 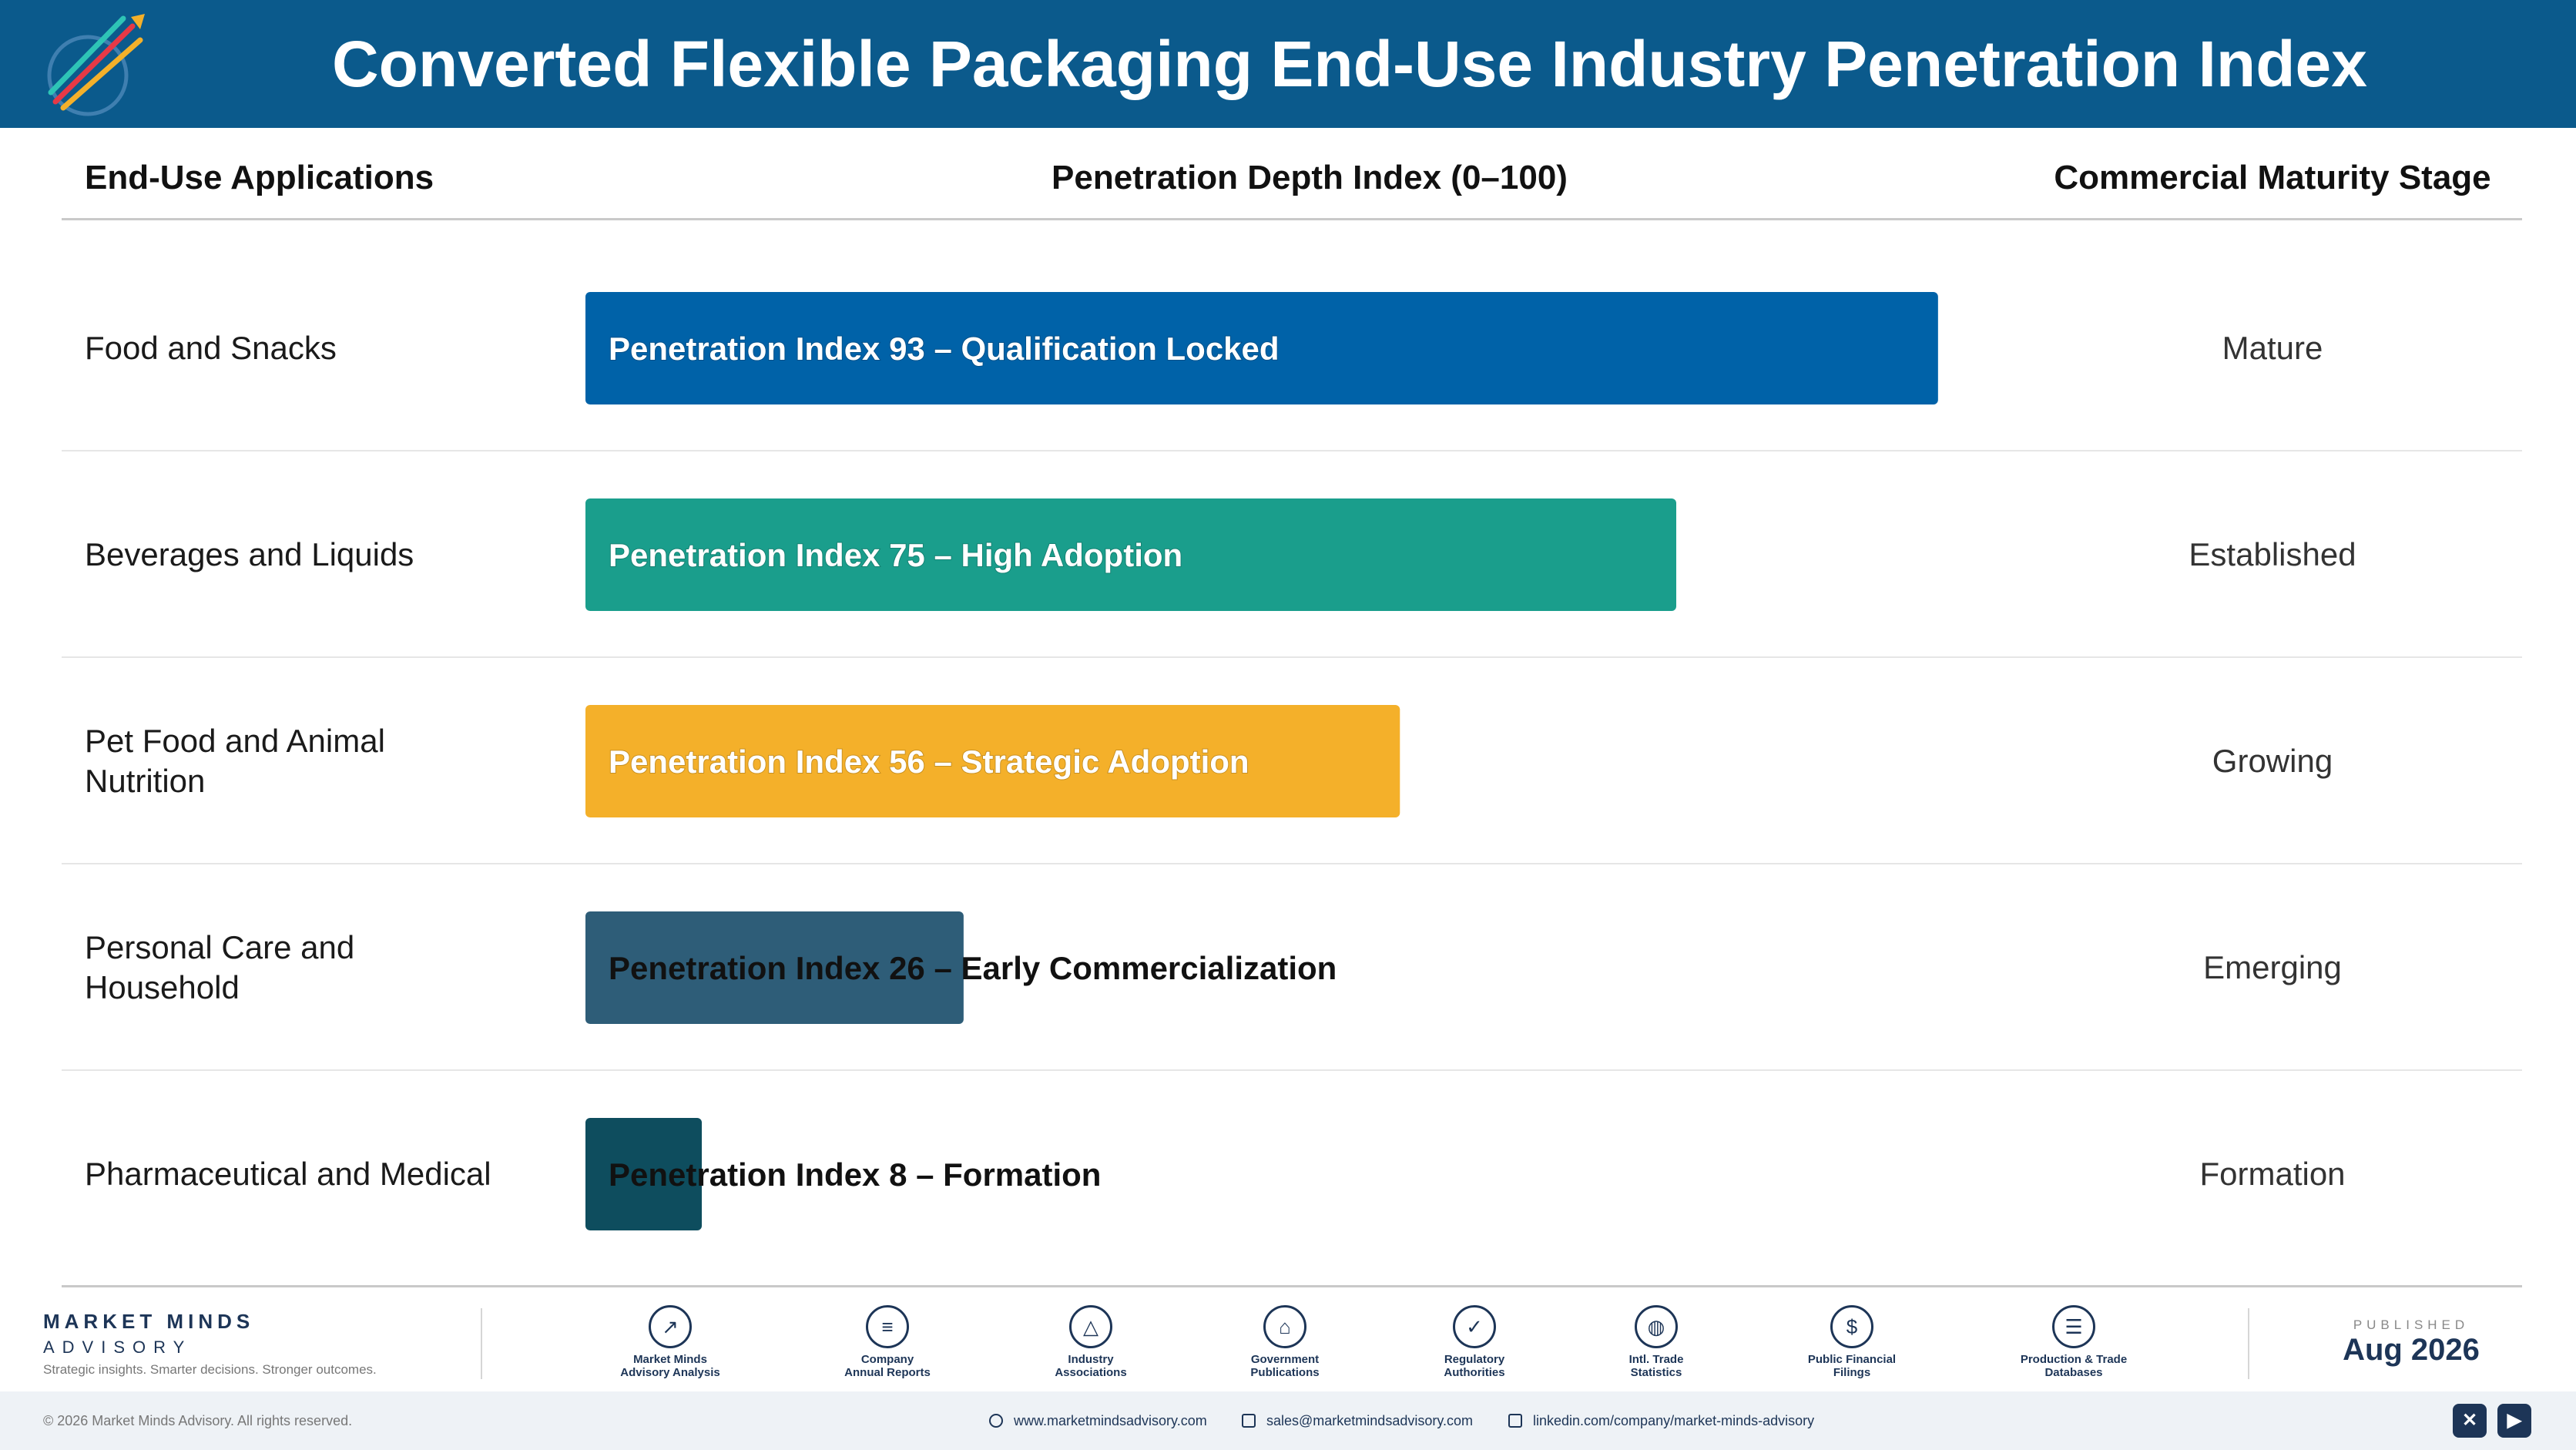 What do you see at coordinates (2470, 1421) in the screenshot?
I see `x-social-icon: ✕` at bounding box center [2470, 1421].